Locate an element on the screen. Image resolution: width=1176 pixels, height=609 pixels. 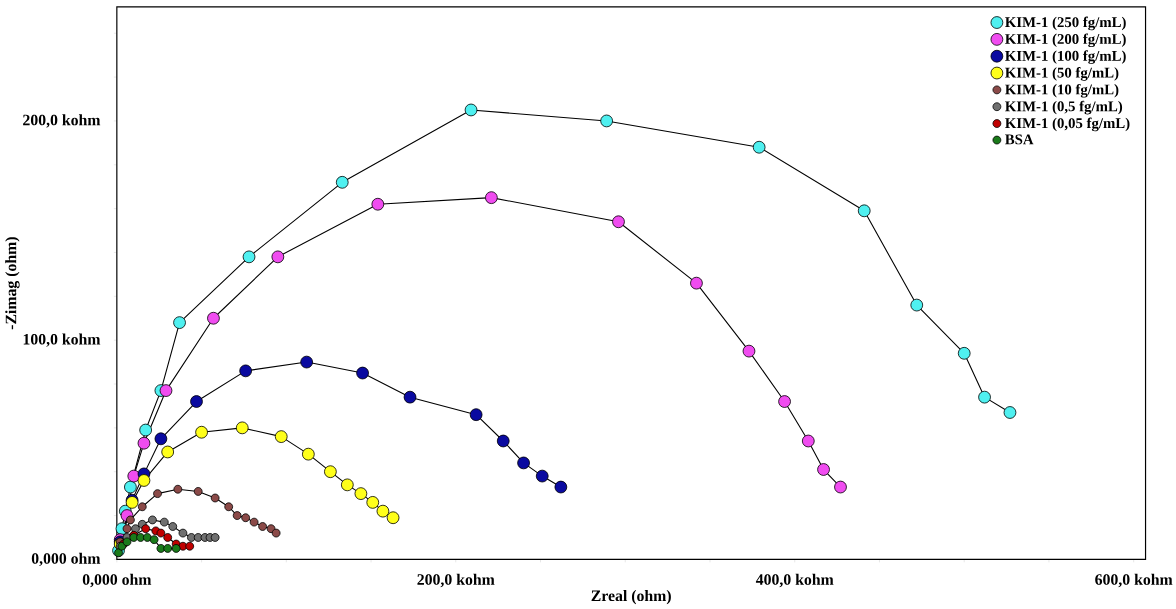
legend-label: KIM-1 (0,5 fg/mL) is located at coordinates (1064, 107).